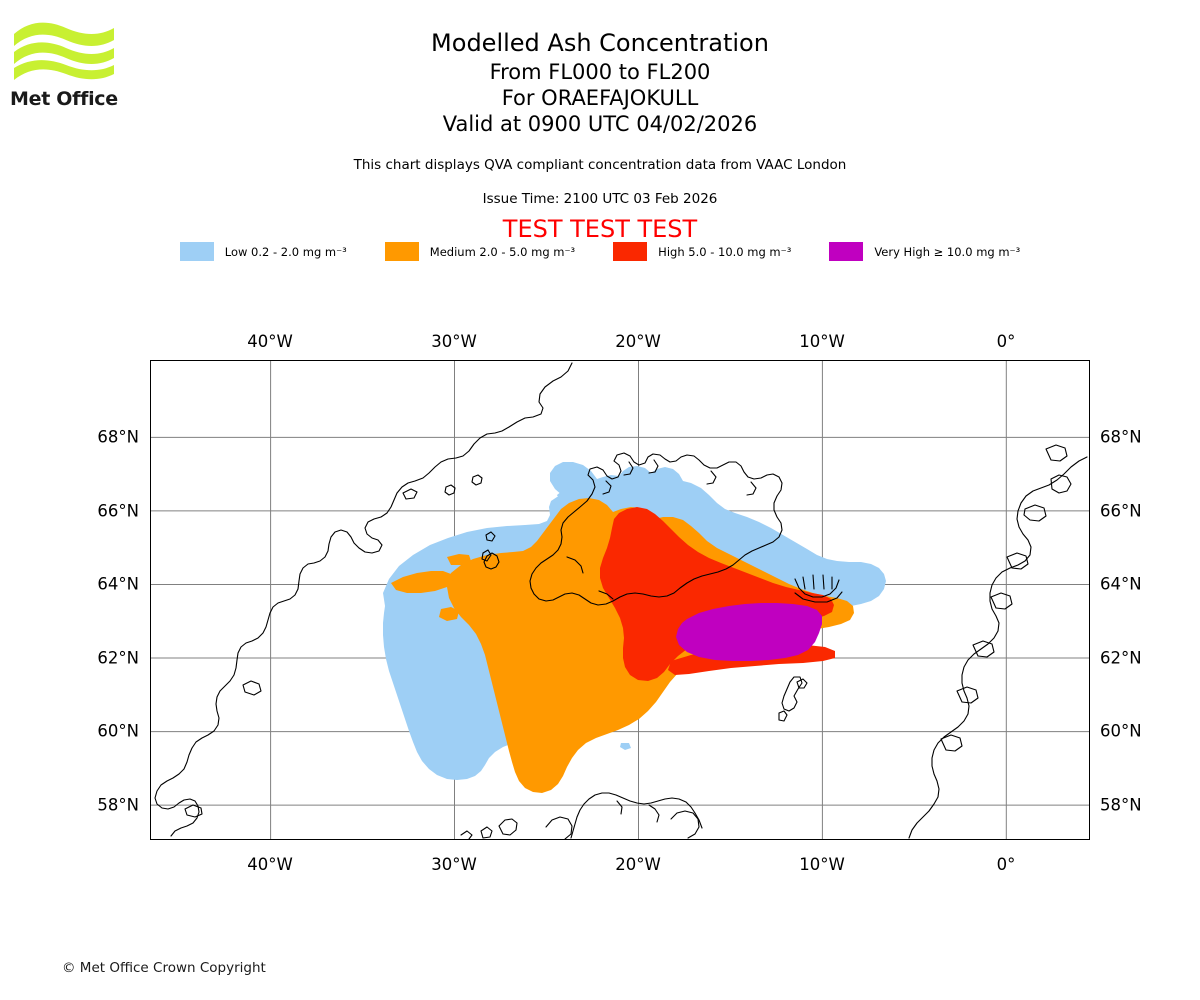 The width and height of the screenshot is (1200, 1000). What do you see at coordinates (1121, 584) in the screenshot?
I see `lat-label-right-64n: 64°N` at bounding box center [1121, 584].